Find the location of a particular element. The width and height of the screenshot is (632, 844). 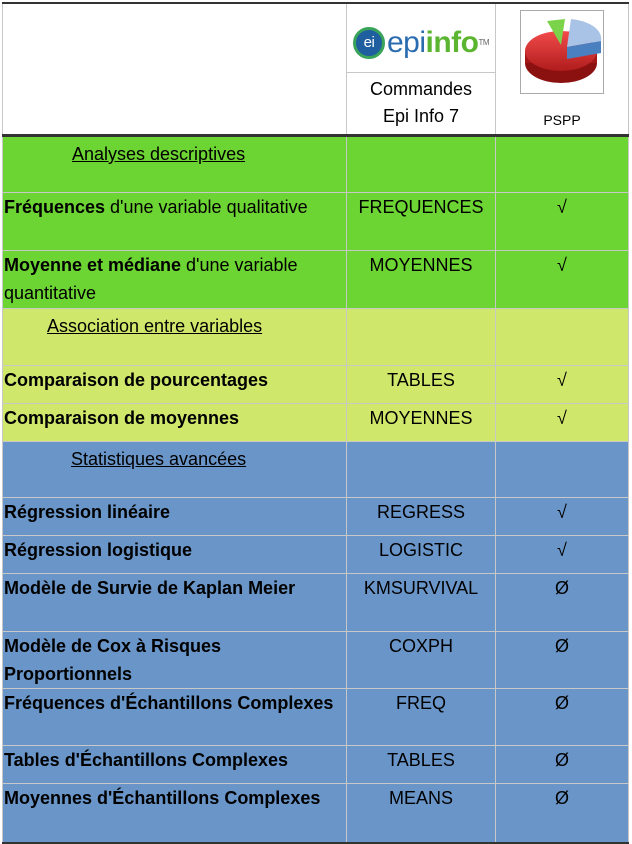

analysis-name: Régression linéaire is located at coordinates (87, 512).